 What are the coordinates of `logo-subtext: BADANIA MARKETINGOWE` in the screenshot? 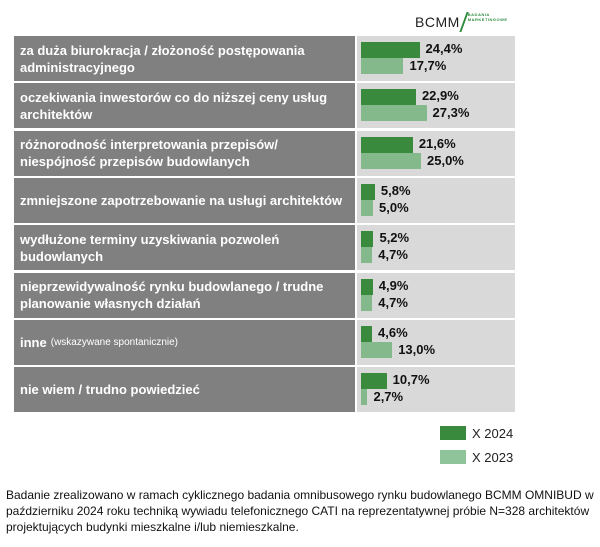 It's located at (487, 17).